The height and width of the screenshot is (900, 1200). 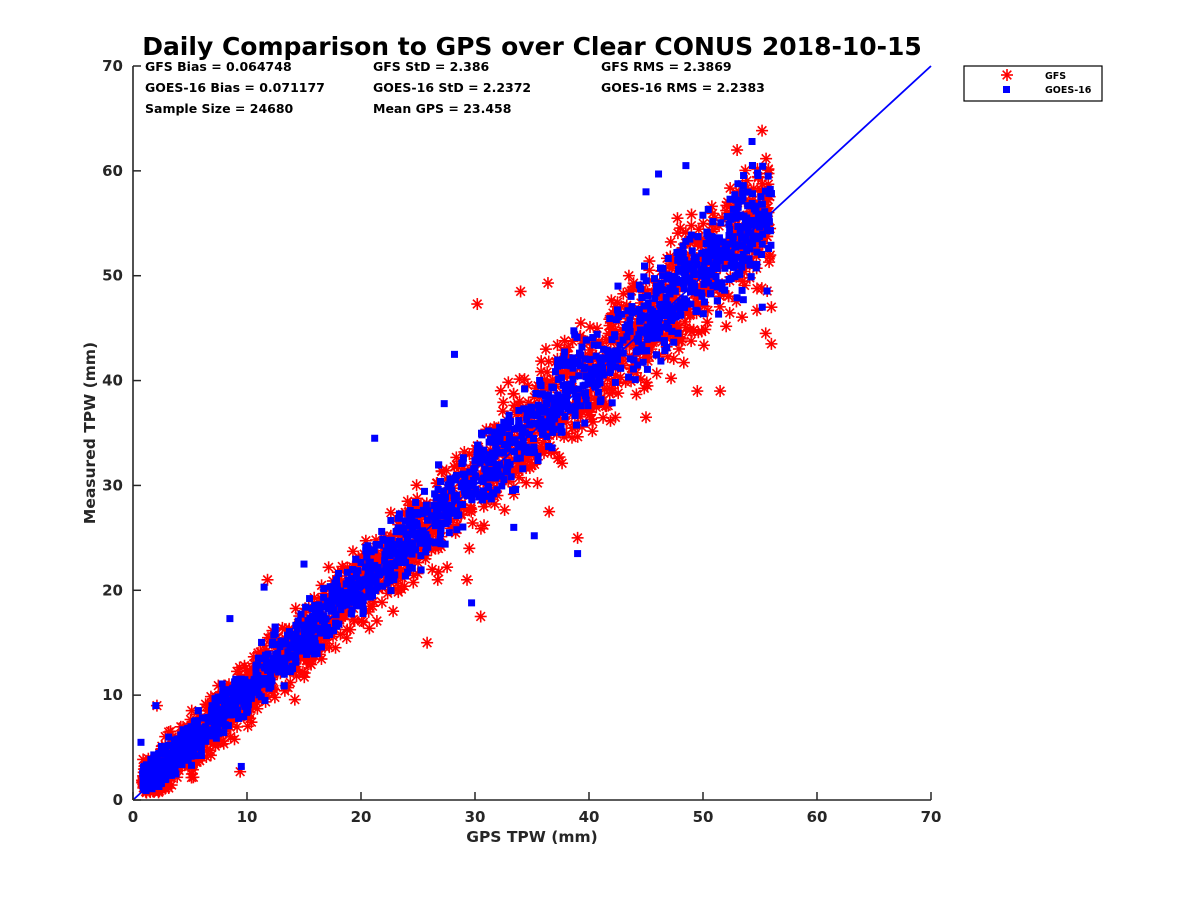 What do you see at coordinates (1033, 83) in the screenshot?
I see `legend-box` at bounding box center [1033, 83].